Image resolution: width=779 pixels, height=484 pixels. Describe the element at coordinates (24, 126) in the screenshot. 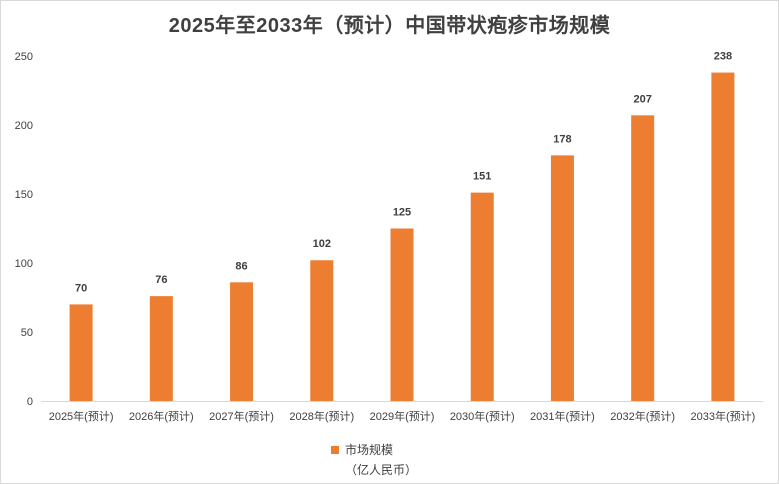

I see `y-tick-label: 200` at that location.